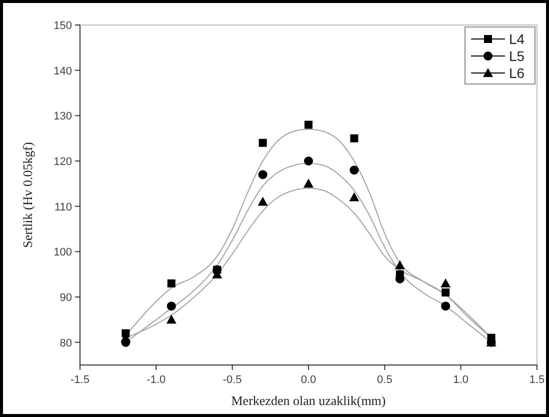  I want to click on y-tick-label: 90, so click(66, 298).